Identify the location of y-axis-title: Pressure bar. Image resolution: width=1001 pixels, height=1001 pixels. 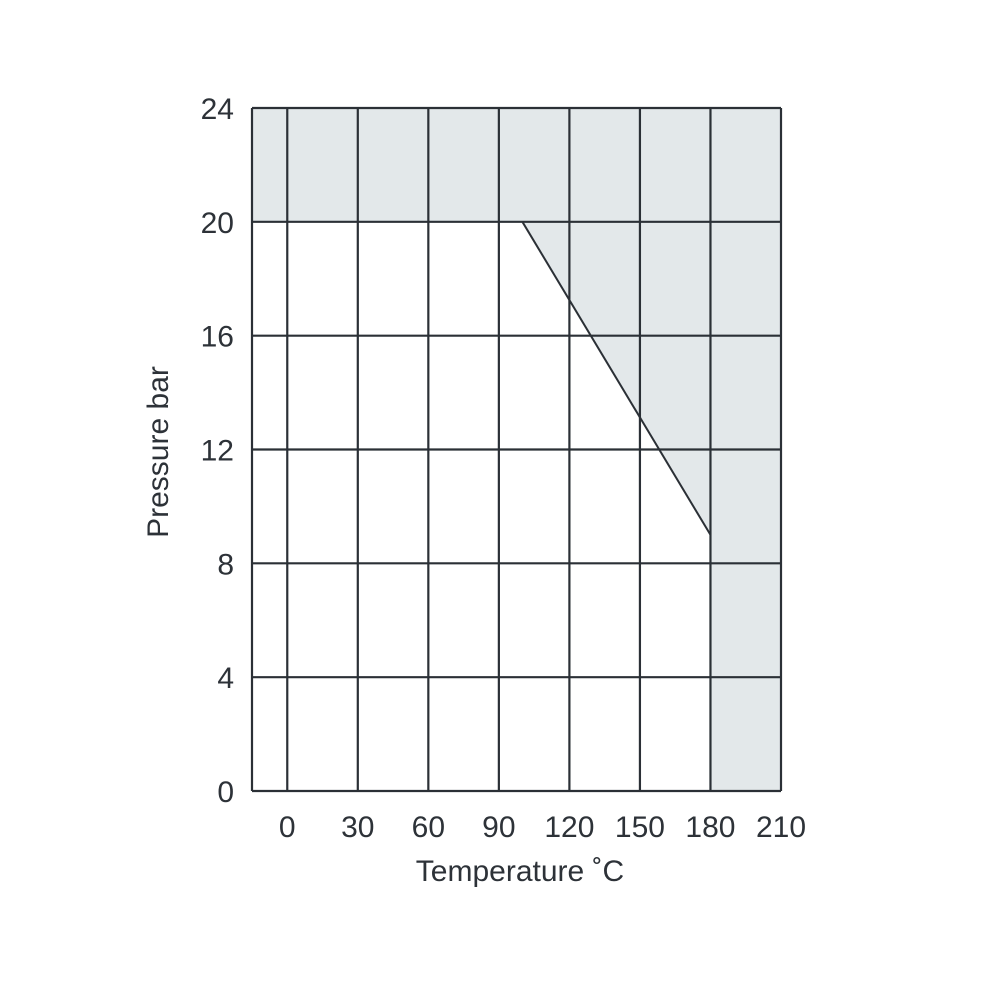
(158, 452).